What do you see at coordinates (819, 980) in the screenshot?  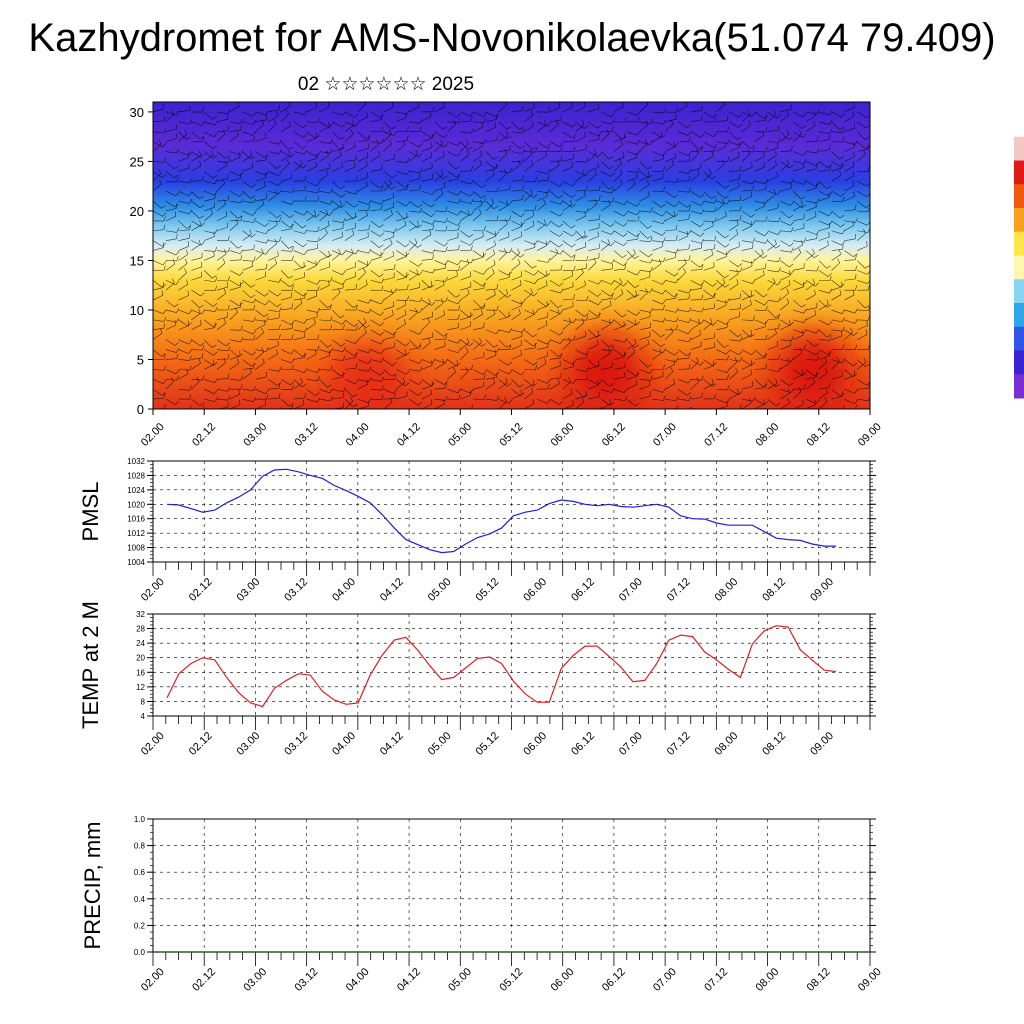 I see `x-tick-label: 08.12` at bounding box center [819, 980].